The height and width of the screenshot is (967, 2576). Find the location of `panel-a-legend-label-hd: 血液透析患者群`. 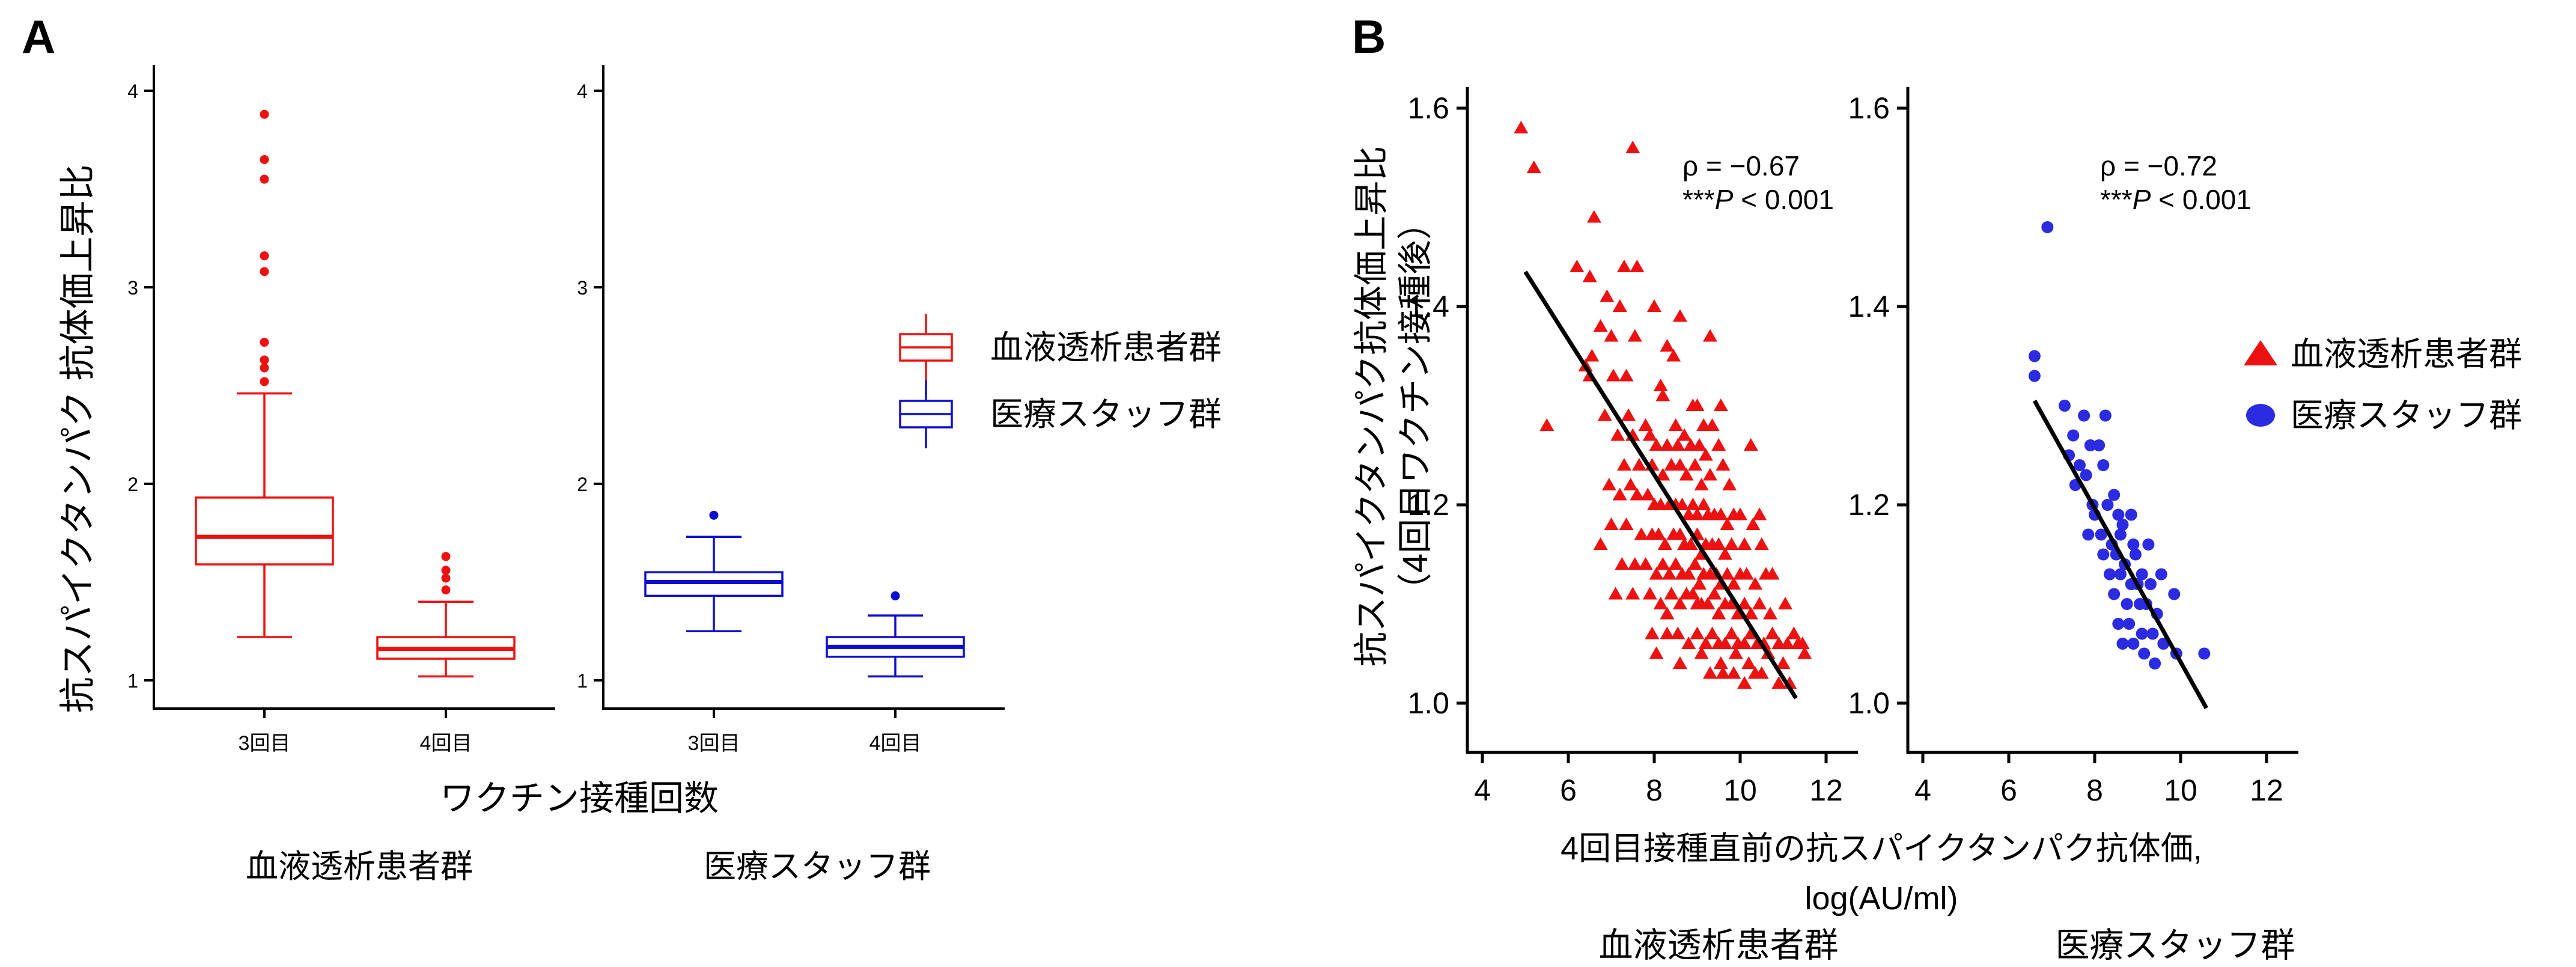

panel-a-legend-label-hd: 血液透析患者群 is located at coordinates (1106, 347).